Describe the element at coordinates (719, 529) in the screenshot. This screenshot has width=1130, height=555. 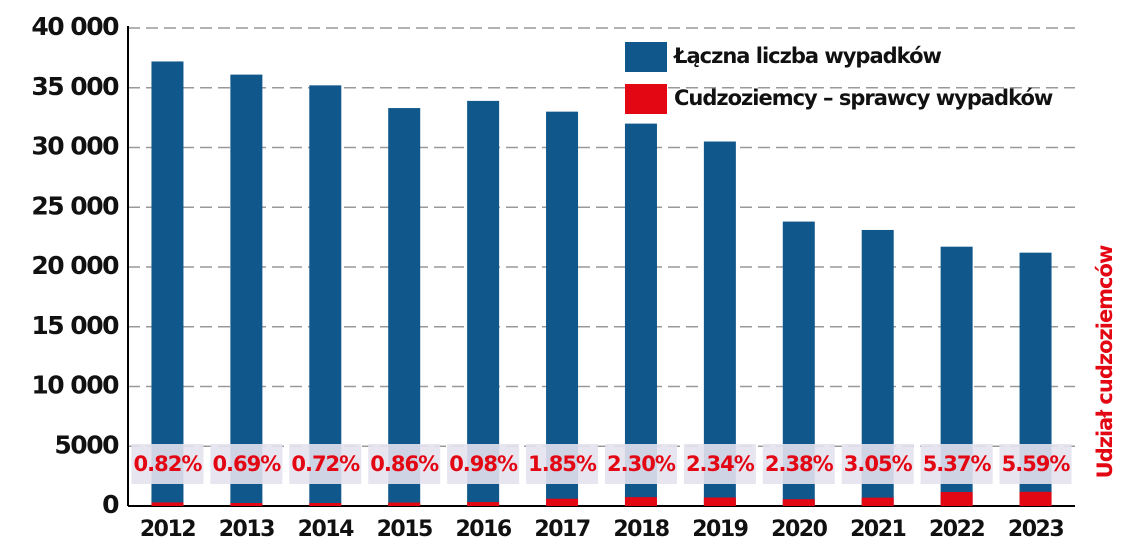
I see `x-tick-label: 2019` at that location.